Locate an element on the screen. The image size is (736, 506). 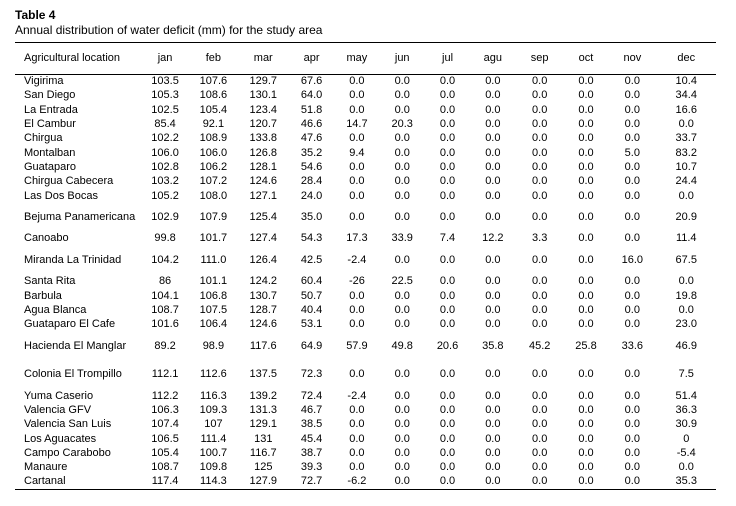
value-cell: 60.4 is located at coordinates (311, 281).